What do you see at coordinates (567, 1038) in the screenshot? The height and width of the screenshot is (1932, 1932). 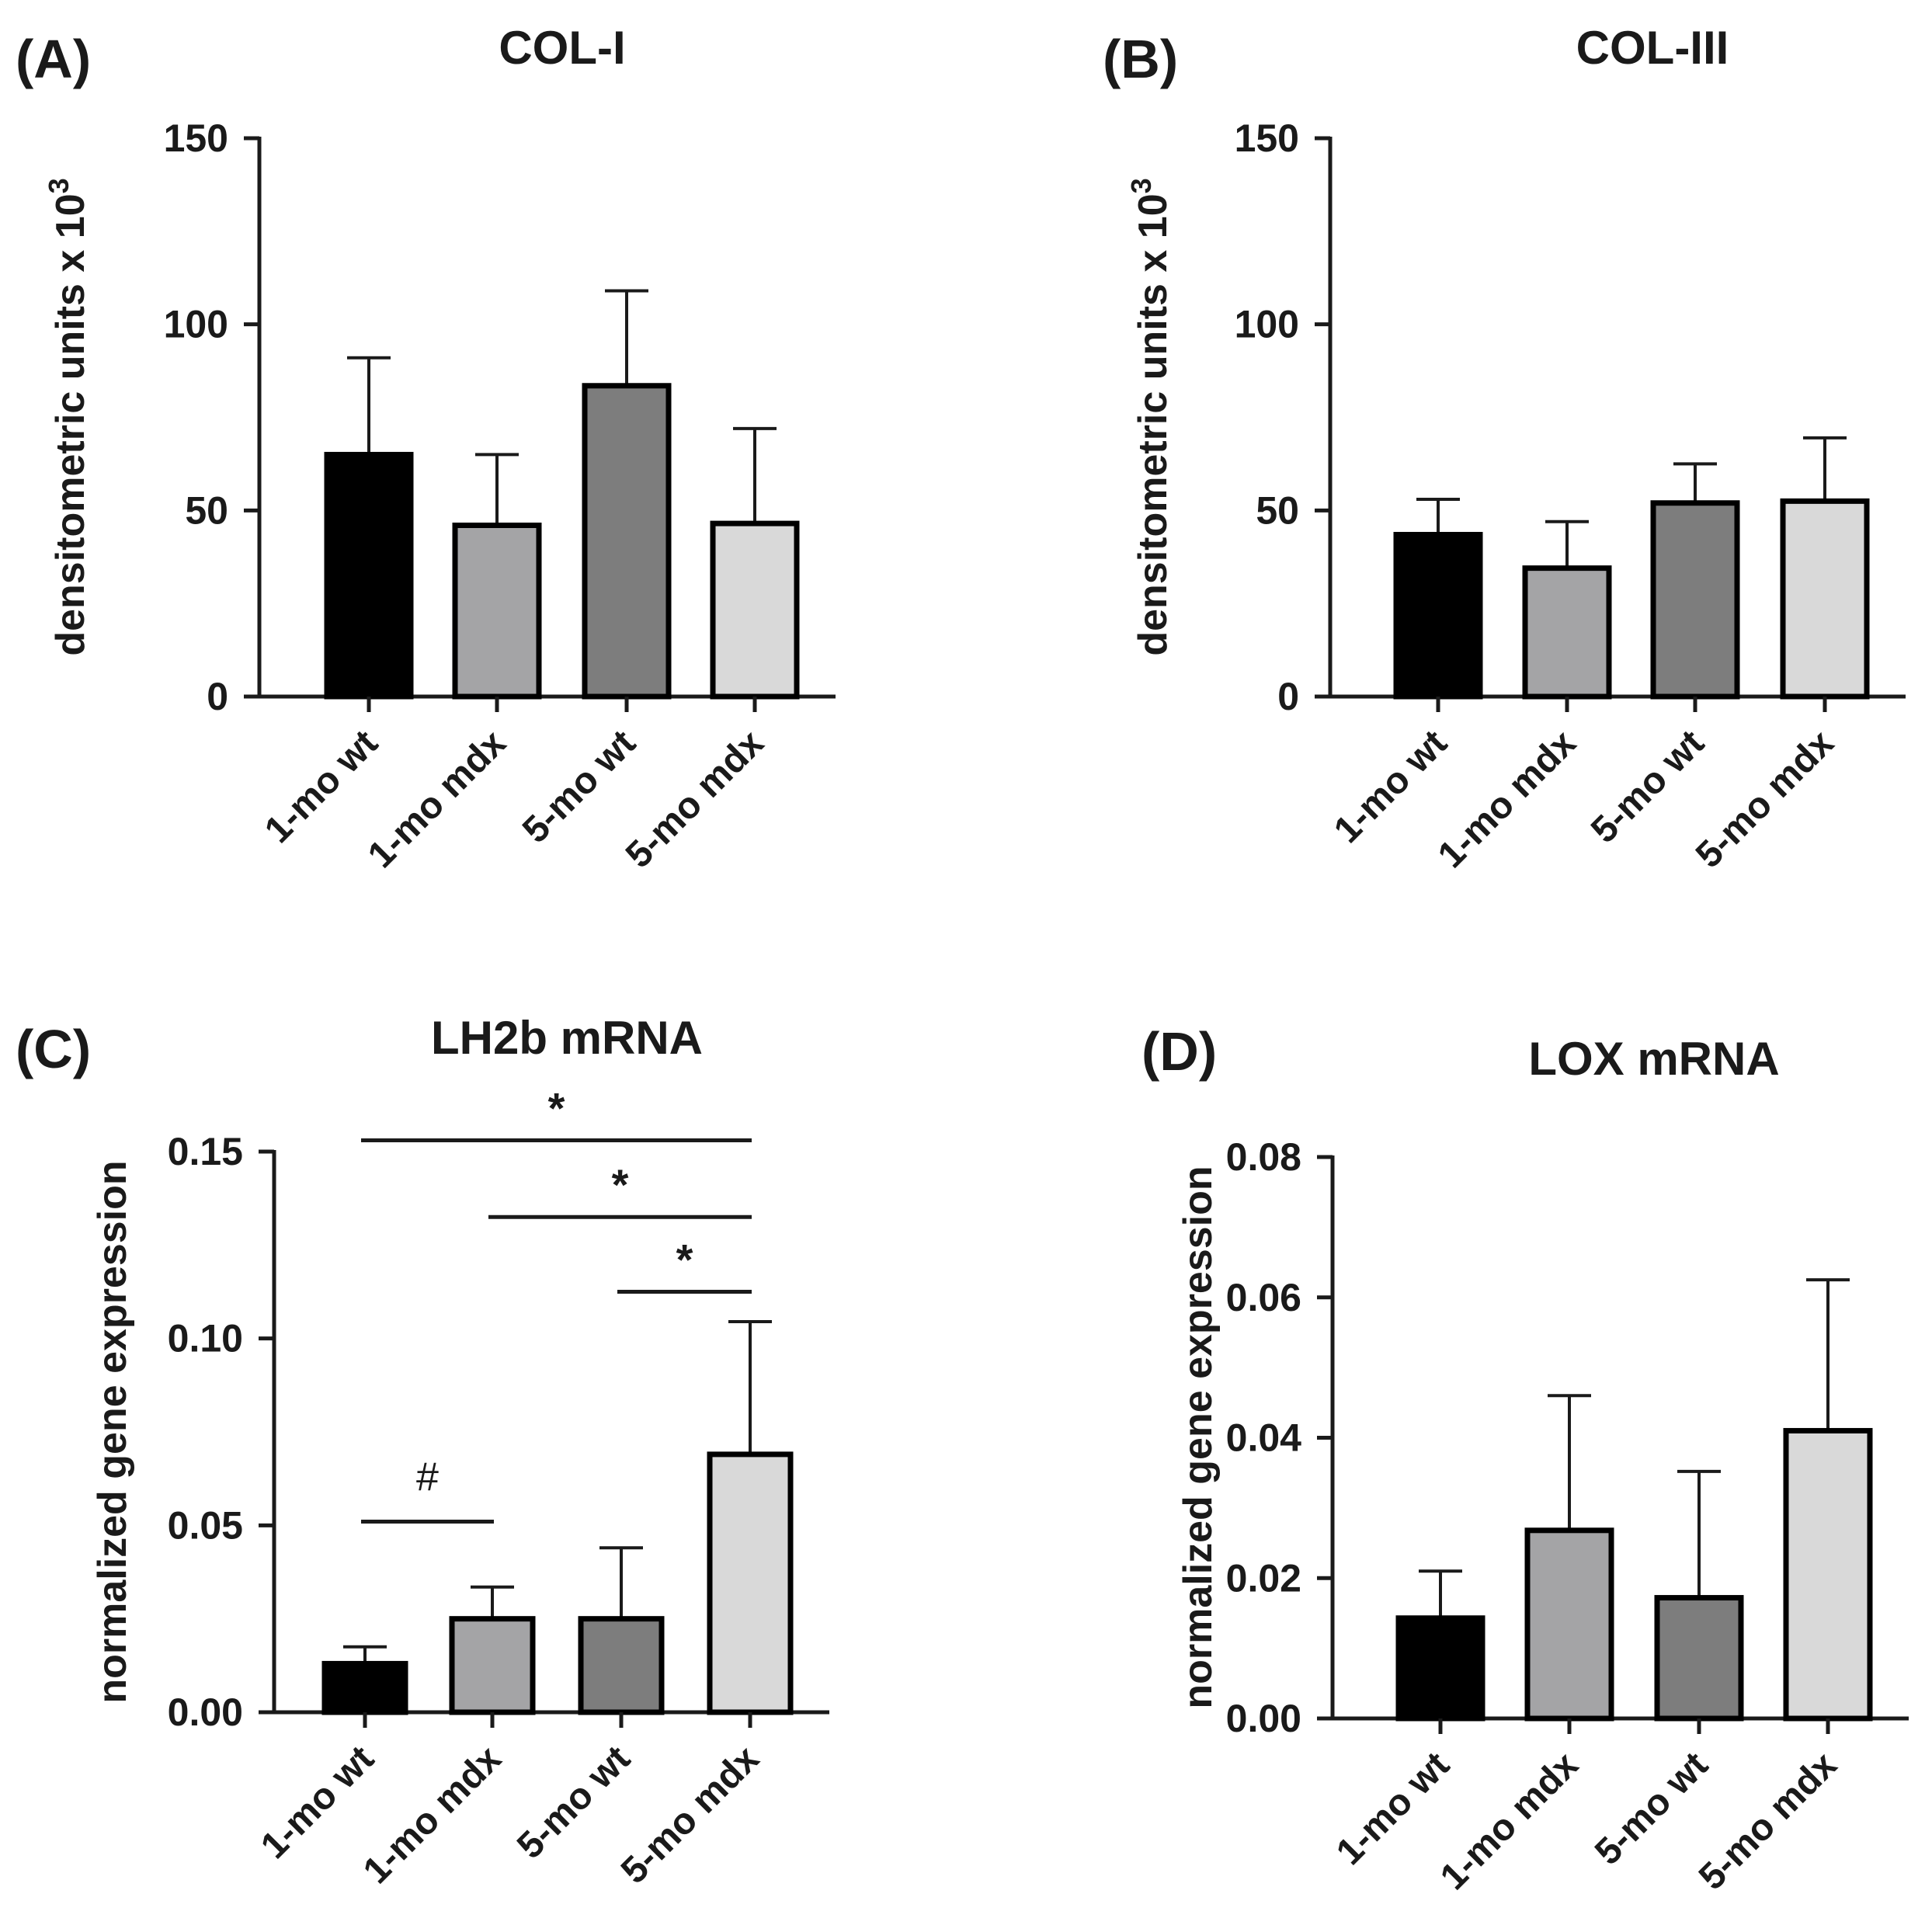 I see `chart-title: LH2b mRNA` at bounding box center [567, 1038].